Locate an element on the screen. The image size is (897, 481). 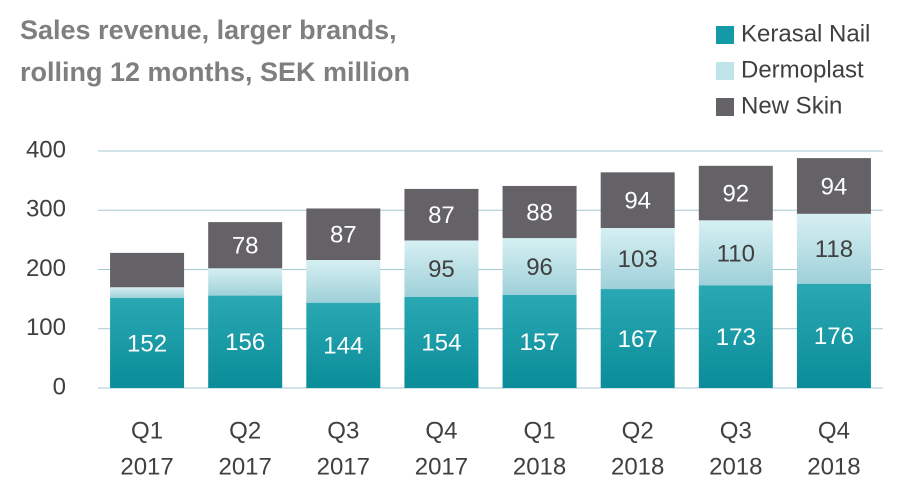
data-label: 157 is located at coordinates (540, 342).